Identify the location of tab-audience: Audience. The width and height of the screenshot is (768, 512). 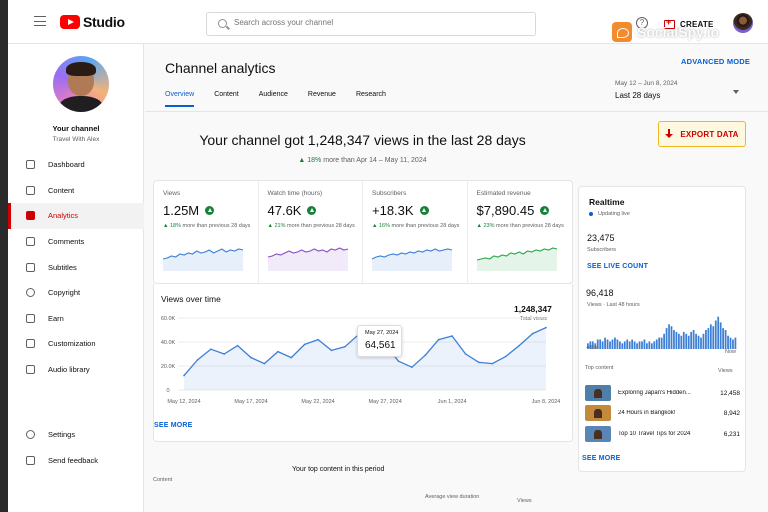
(273, 94).